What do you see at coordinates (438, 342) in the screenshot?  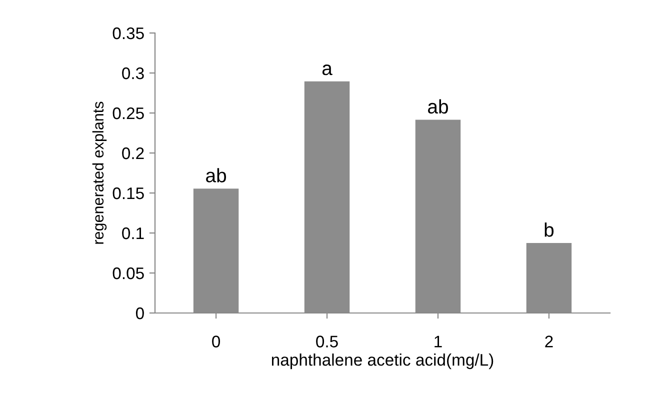 I see `x-tick-label: 1` at bounding box center [438, 342].